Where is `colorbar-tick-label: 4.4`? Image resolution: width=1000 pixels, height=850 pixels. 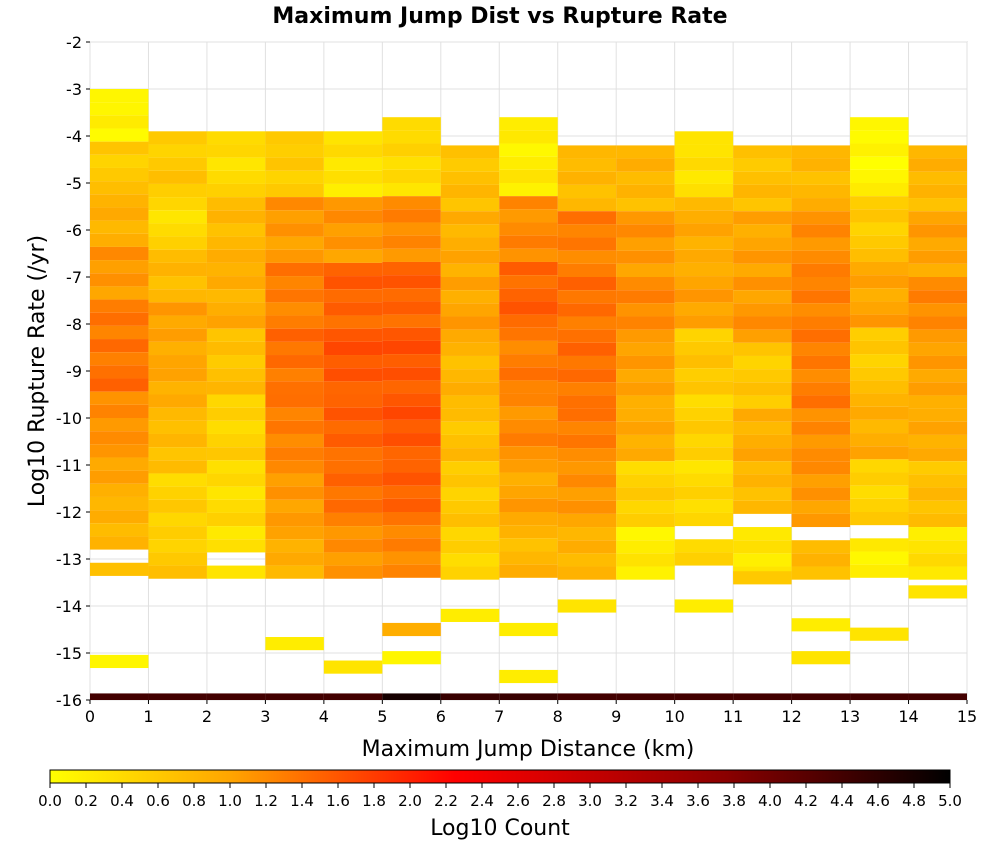 colorbar-tick-label: 4.4 is located at coordinates (842, 801).